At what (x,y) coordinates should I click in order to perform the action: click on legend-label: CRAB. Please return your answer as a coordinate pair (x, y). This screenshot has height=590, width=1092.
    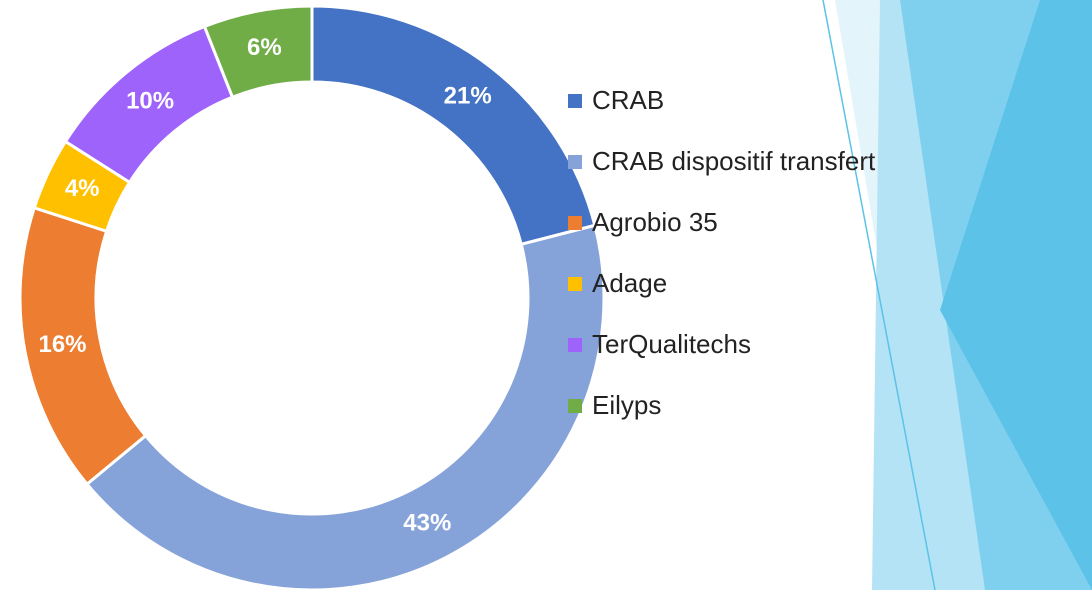
    Looking at the image, I should click on (628, 100).